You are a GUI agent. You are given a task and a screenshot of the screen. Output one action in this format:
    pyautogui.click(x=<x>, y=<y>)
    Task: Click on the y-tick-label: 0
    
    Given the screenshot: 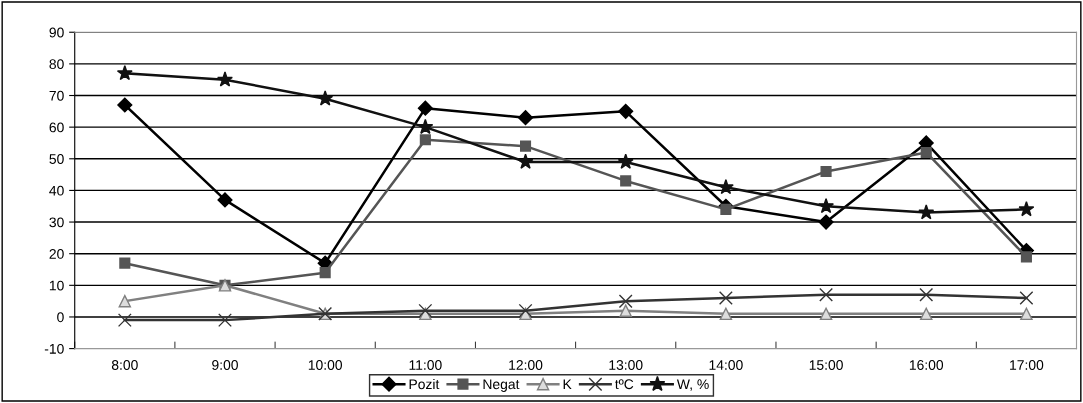 What is the action you would take?
    pyautogui.click(x=60, y=317)
    